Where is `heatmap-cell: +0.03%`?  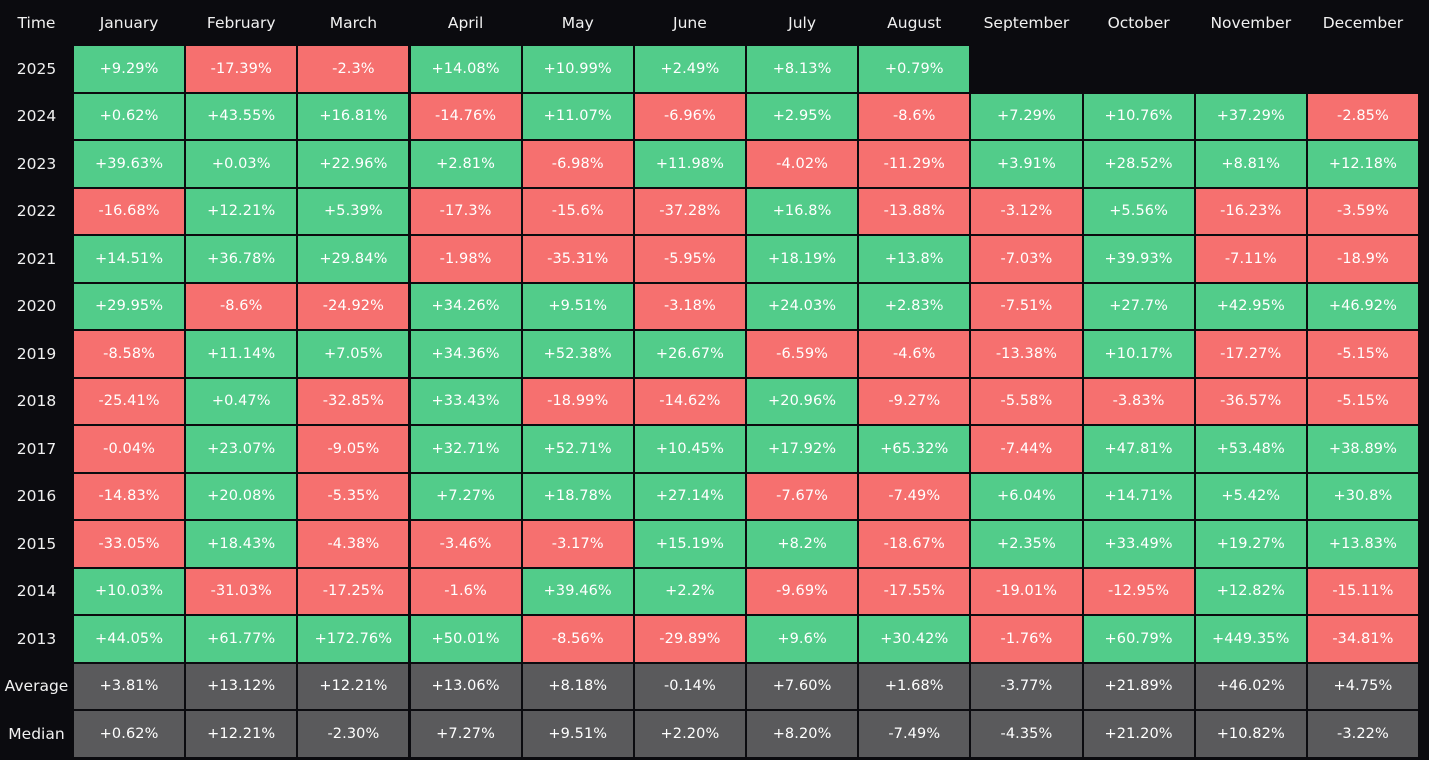 heatmap-cell: +0.03% is located at coordinates (241, 164).